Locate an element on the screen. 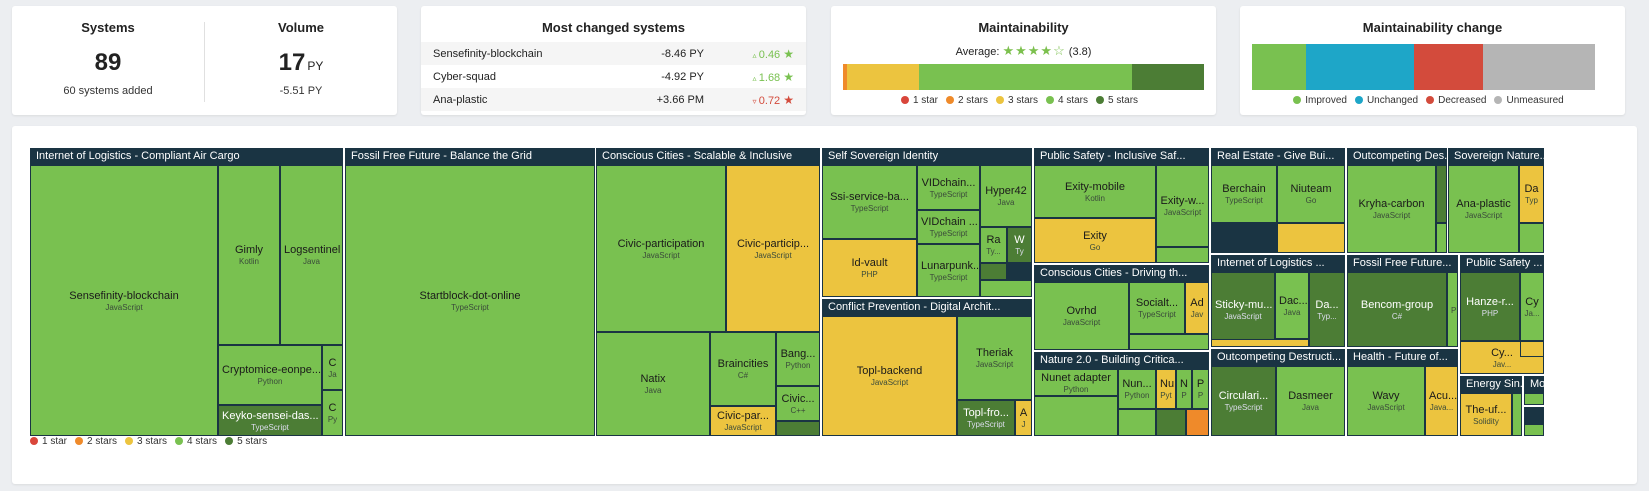  system-tile: Logsentinel Java is located at coordinates (311, 255).